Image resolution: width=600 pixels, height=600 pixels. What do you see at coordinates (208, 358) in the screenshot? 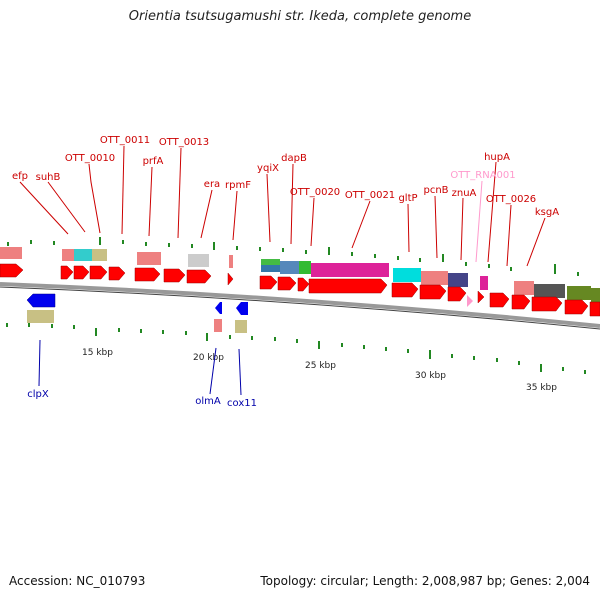
I see `scale-label: 20 kbp` at bounding box center [208, 358].